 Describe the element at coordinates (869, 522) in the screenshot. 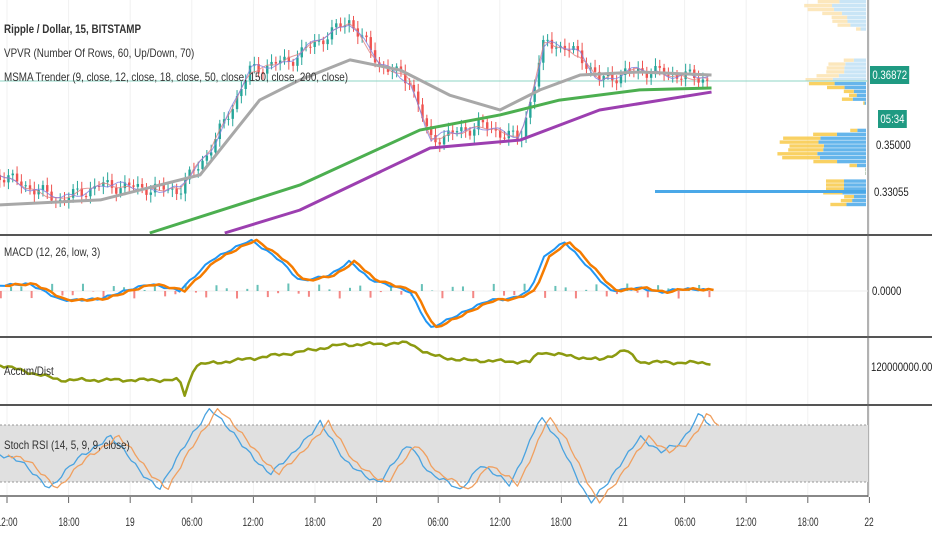

I see `time-tick-label: 22` at that location.